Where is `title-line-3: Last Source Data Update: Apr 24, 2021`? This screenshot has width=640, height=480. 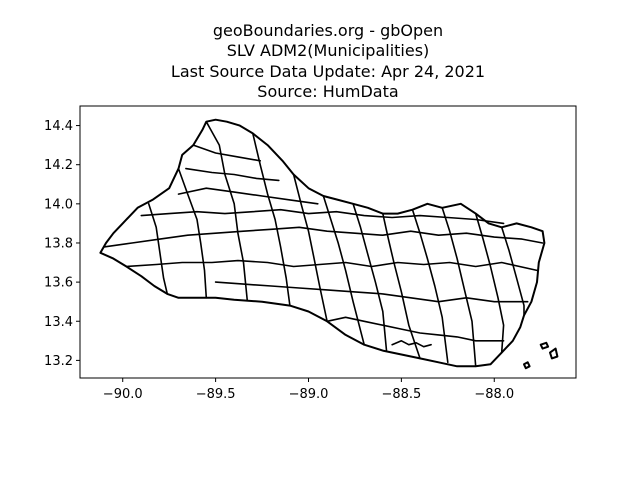
title-line-3: Last Source Data Update: Apr 24, 2021 is located at coordinates (328, 71).